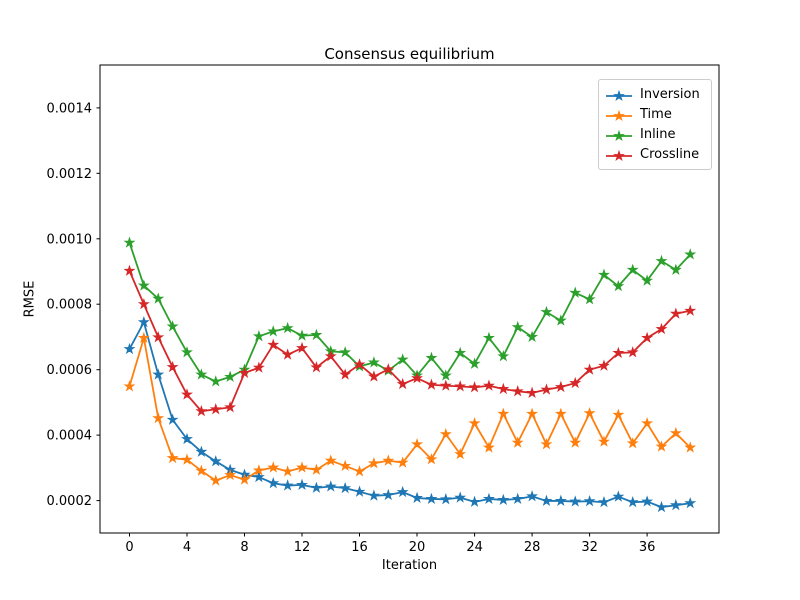 The image size is (800, 600). I want to click on legend-line-sample-inline, so click(619, 135).